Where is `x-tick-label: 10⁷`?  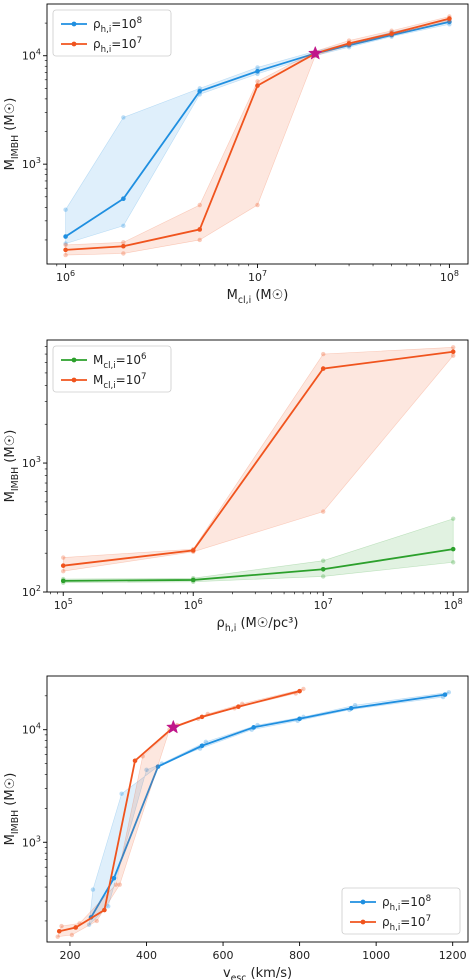 x-tick-label: 10⁷ is located at coordinates (257, 276).